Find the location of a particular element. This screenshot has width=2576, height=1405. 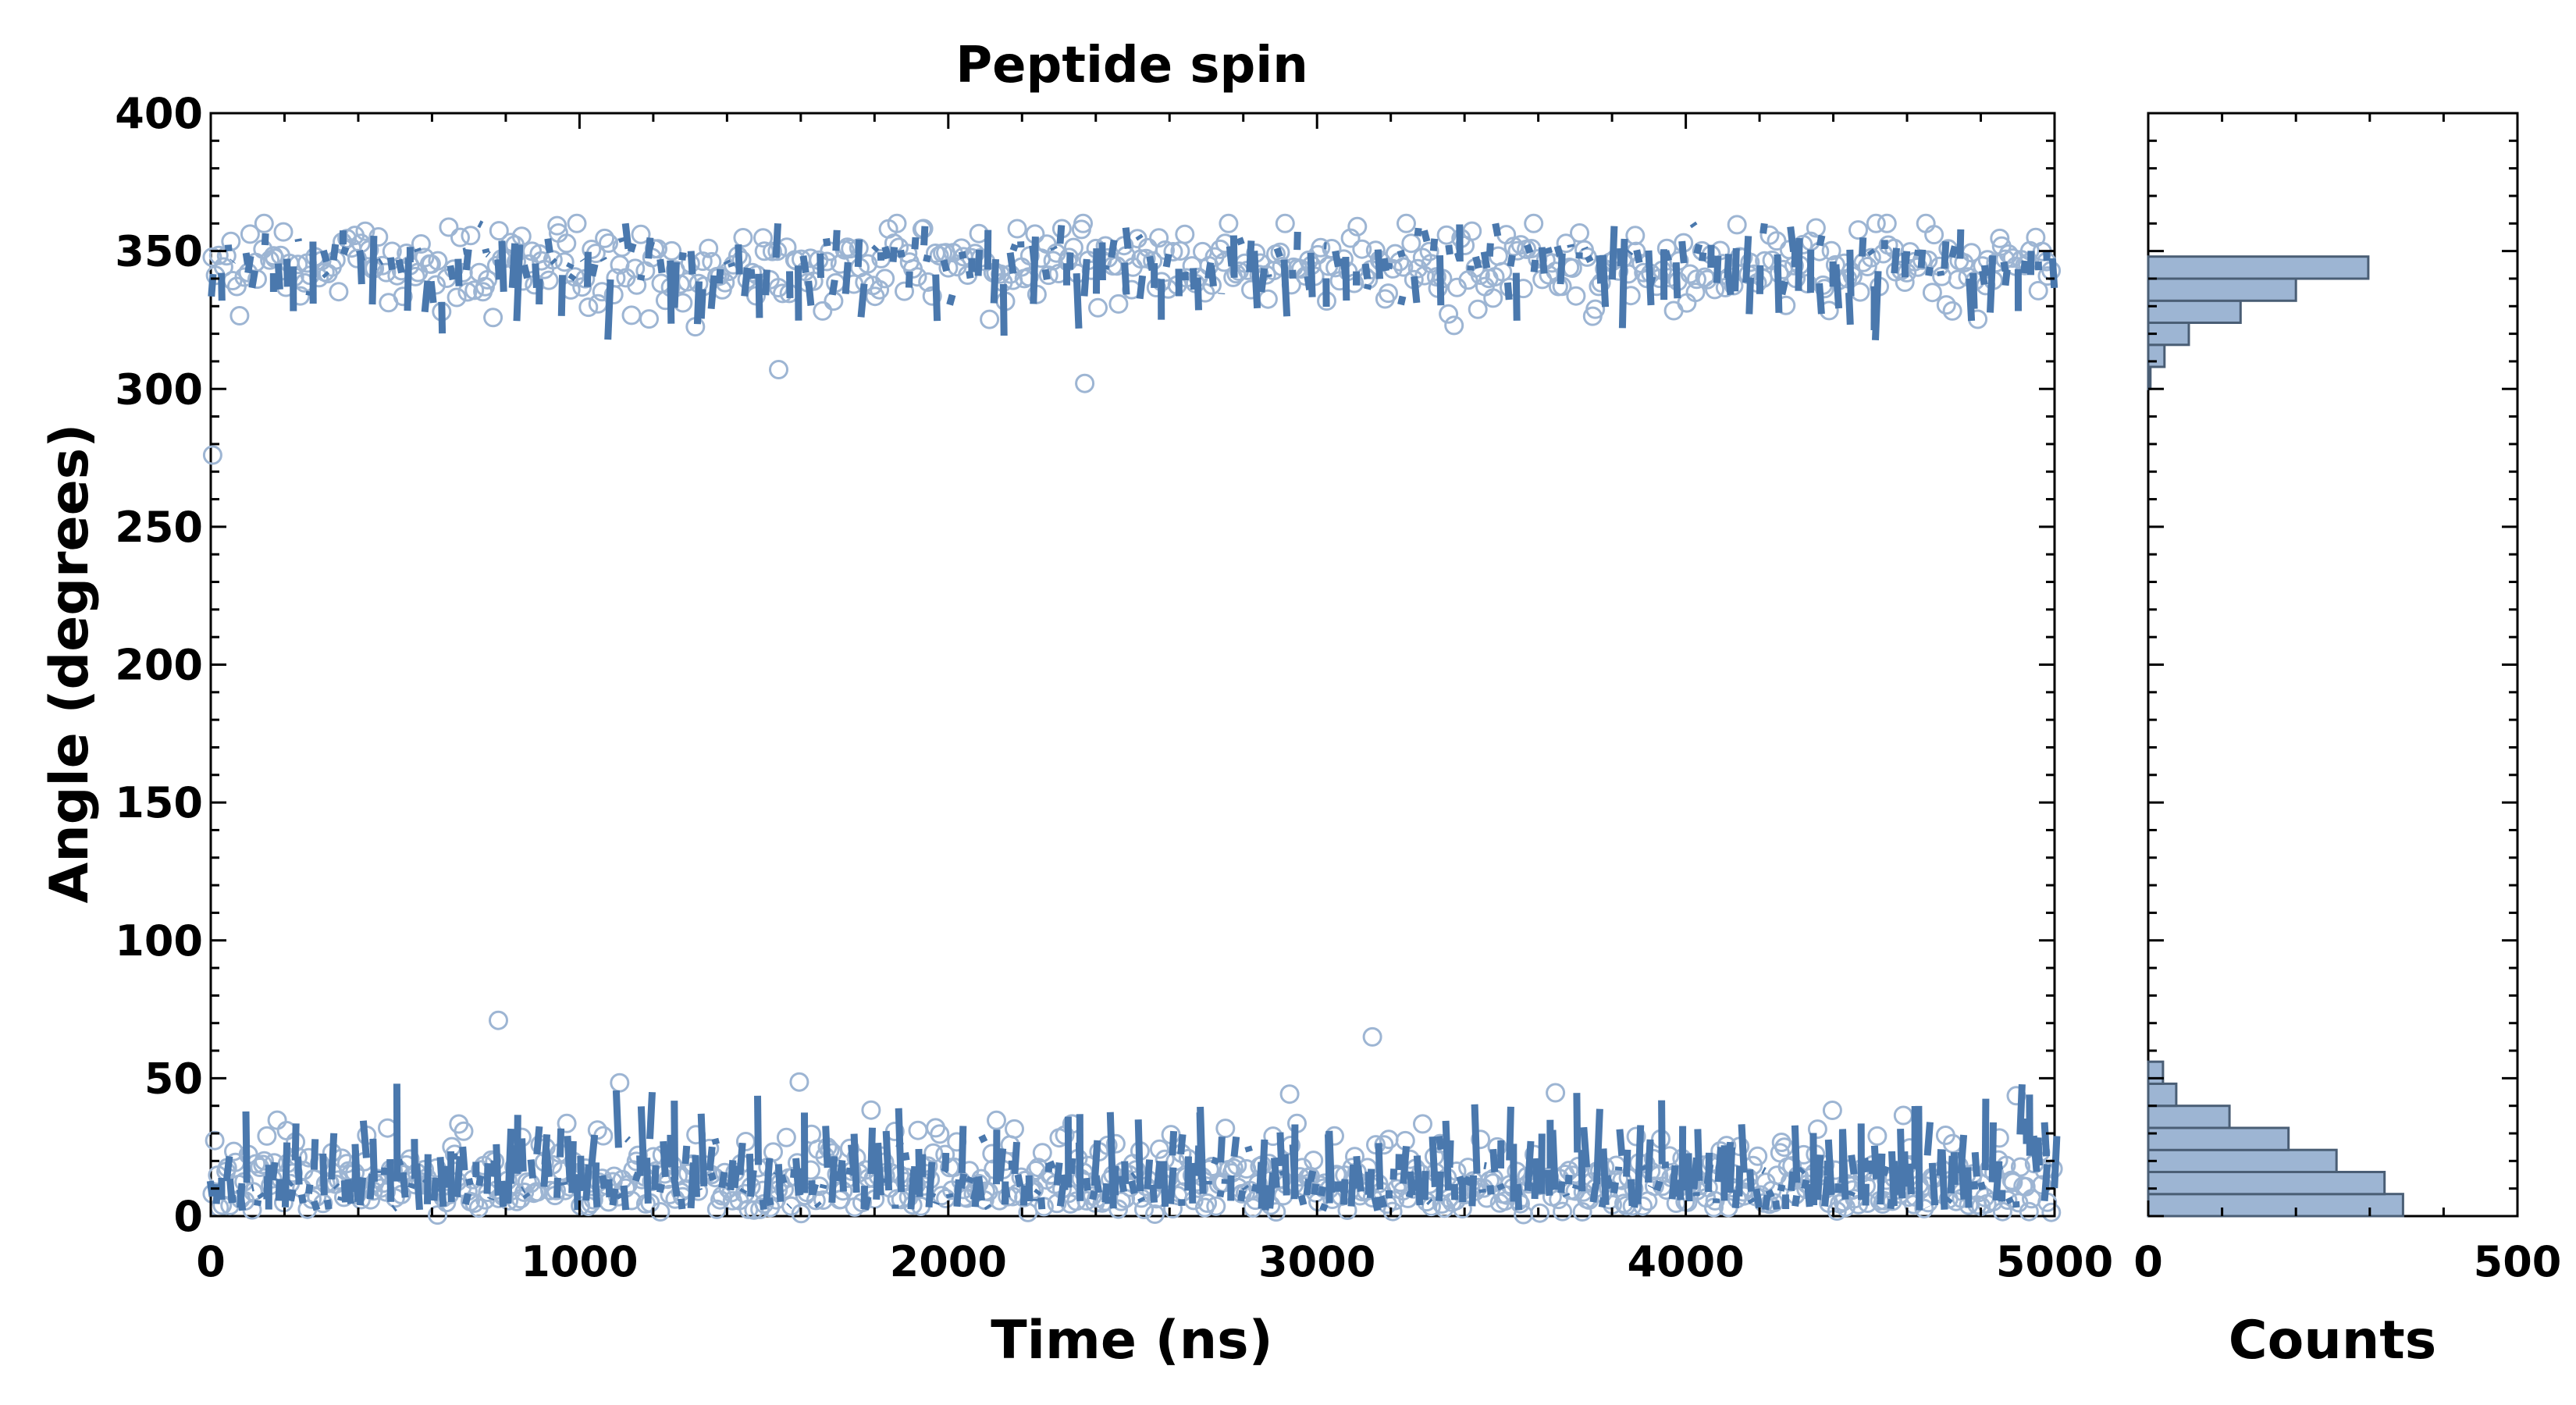

hist-x-tick-label: 500 is located at coordinates (2518, 1261).